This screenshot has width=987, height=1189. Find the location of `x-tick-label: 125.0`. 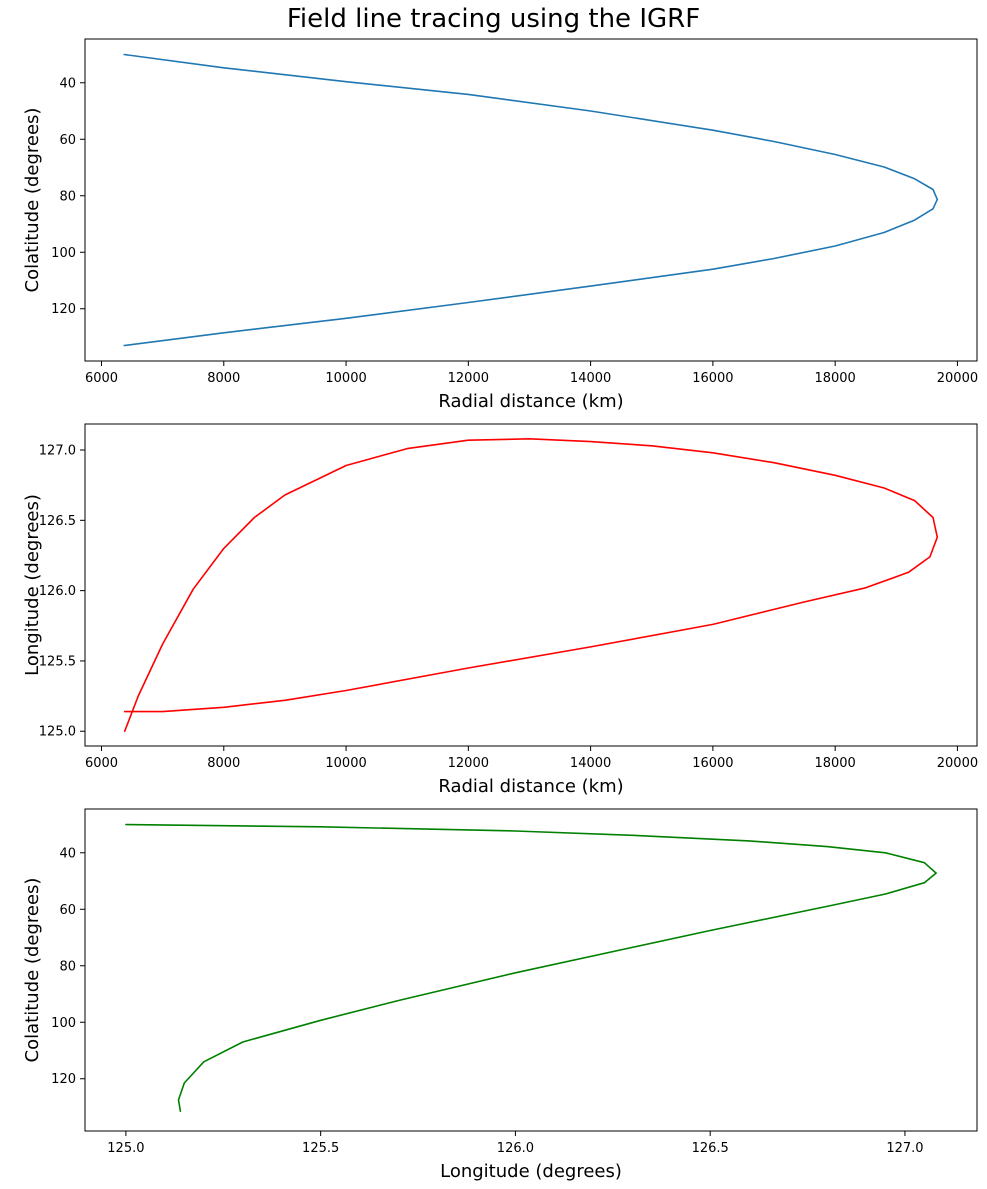

x-tick-label: 125.0 is located at coordinates (125, 1148).